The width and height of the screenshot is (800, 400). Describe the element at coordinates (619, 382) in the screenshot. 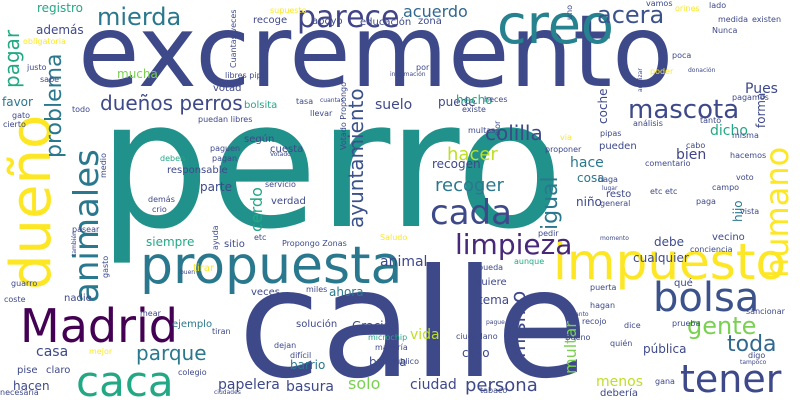

I see `word: menos` at that location.